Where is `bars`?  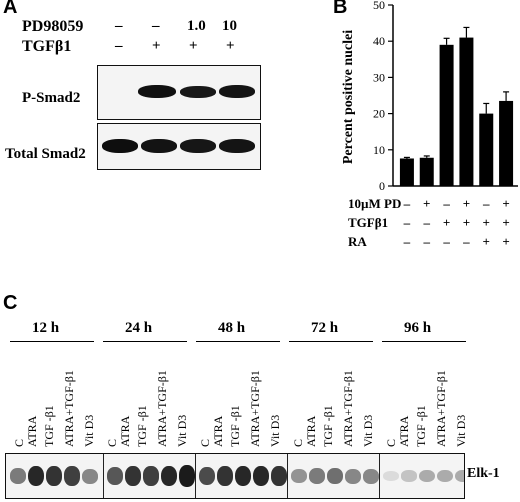
bars is located at coordinates (456, 106).